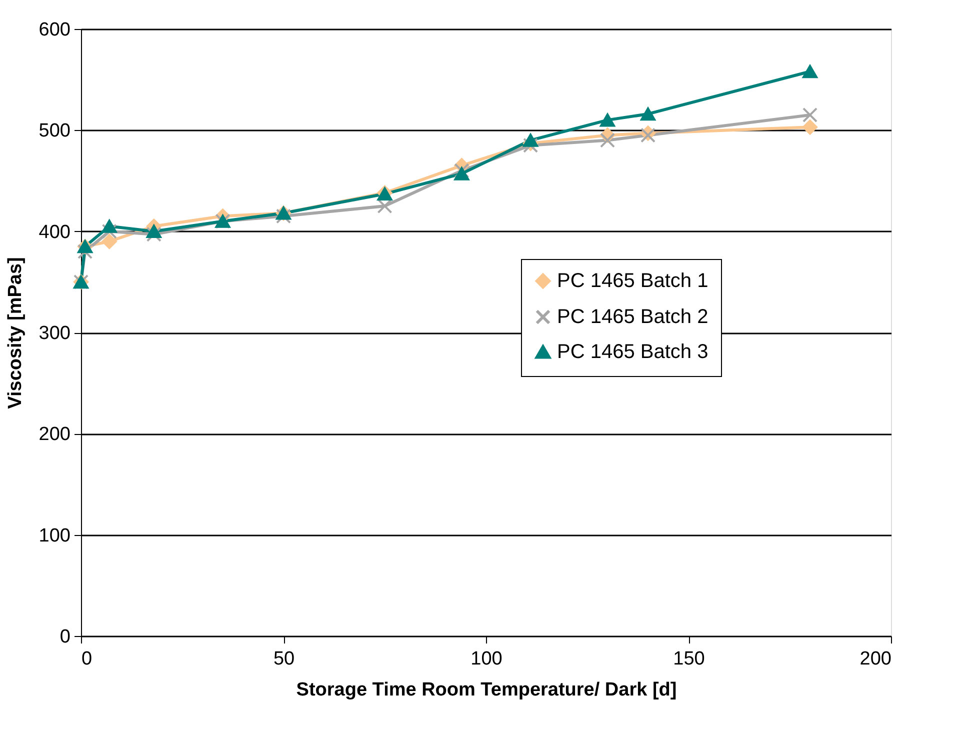 The height and width of the screenshot is (741, 963). I want to click on x-tick-label: 200, so click(876, 659).